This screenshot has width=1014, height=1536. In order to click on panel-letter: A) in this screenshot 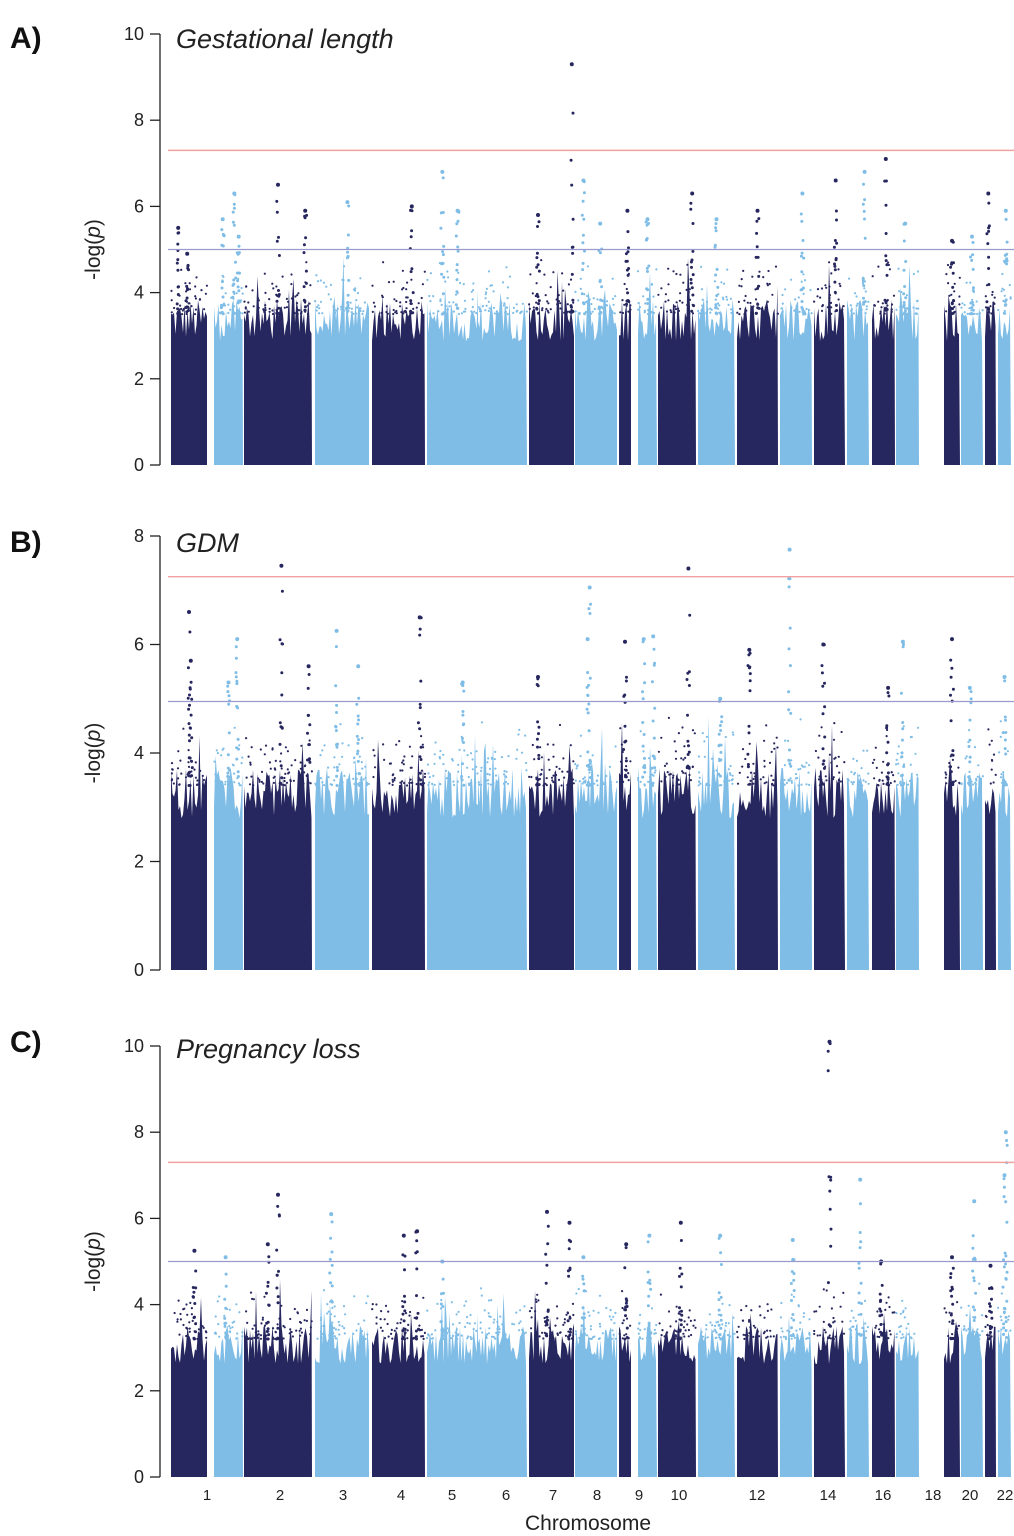, I will do `click(26, 38)`.